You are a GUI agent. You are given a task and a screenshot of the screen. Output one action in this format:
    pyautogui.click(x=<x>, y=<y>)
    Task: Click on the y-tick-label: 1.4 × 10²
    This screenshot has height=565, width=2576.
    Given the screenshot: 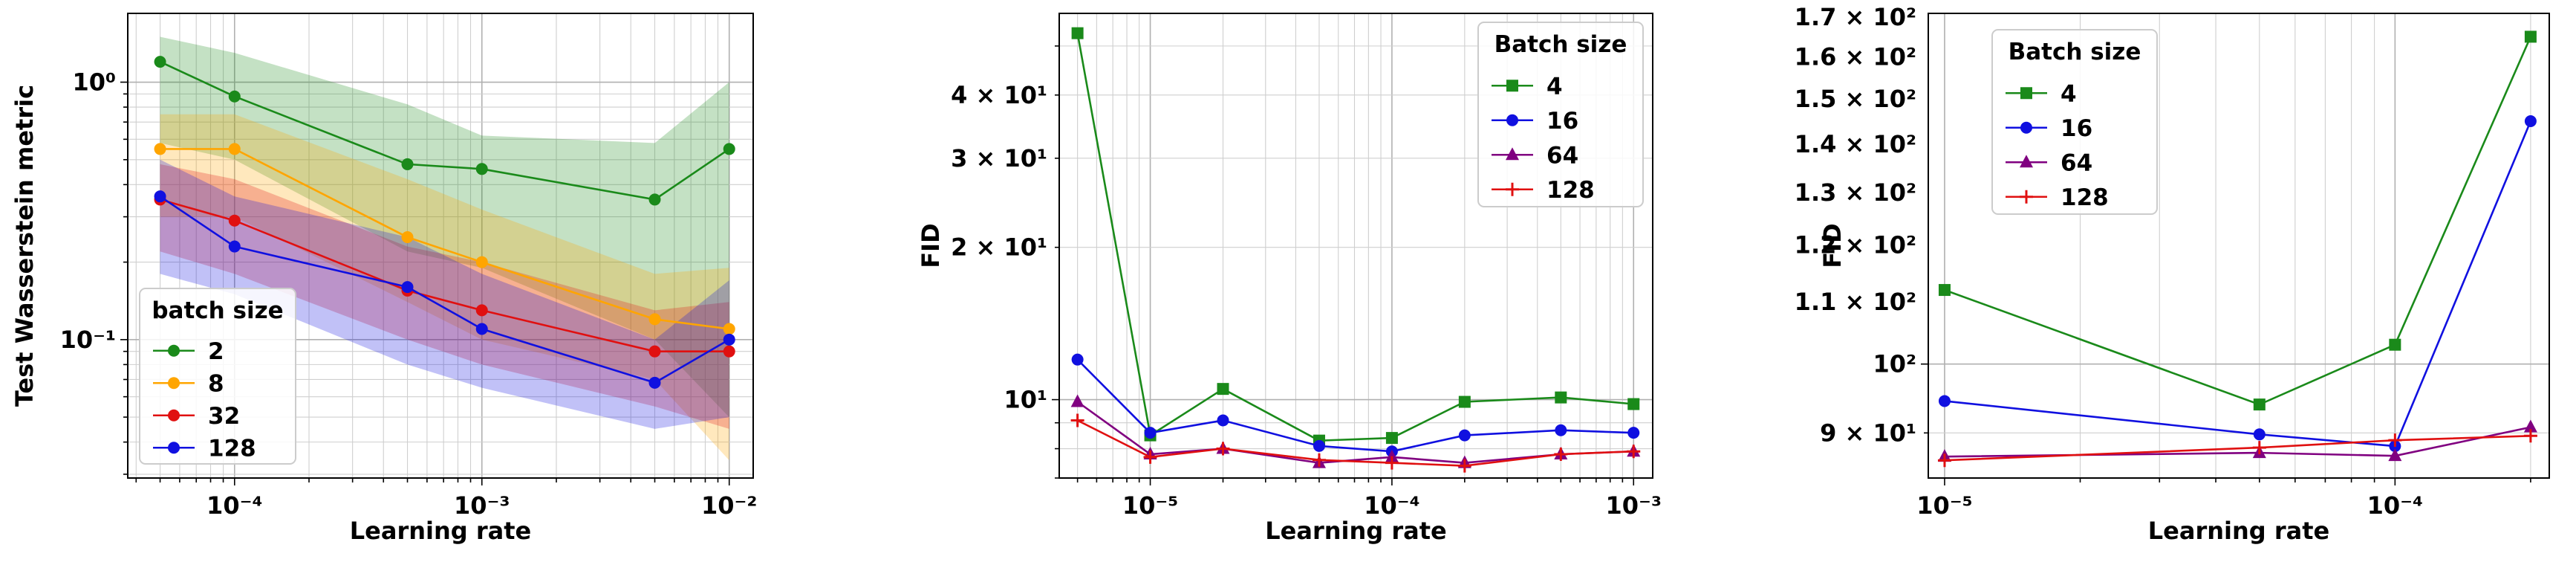 What is the action you would take?
    pyautogui.click(x=1856, y=144)
    